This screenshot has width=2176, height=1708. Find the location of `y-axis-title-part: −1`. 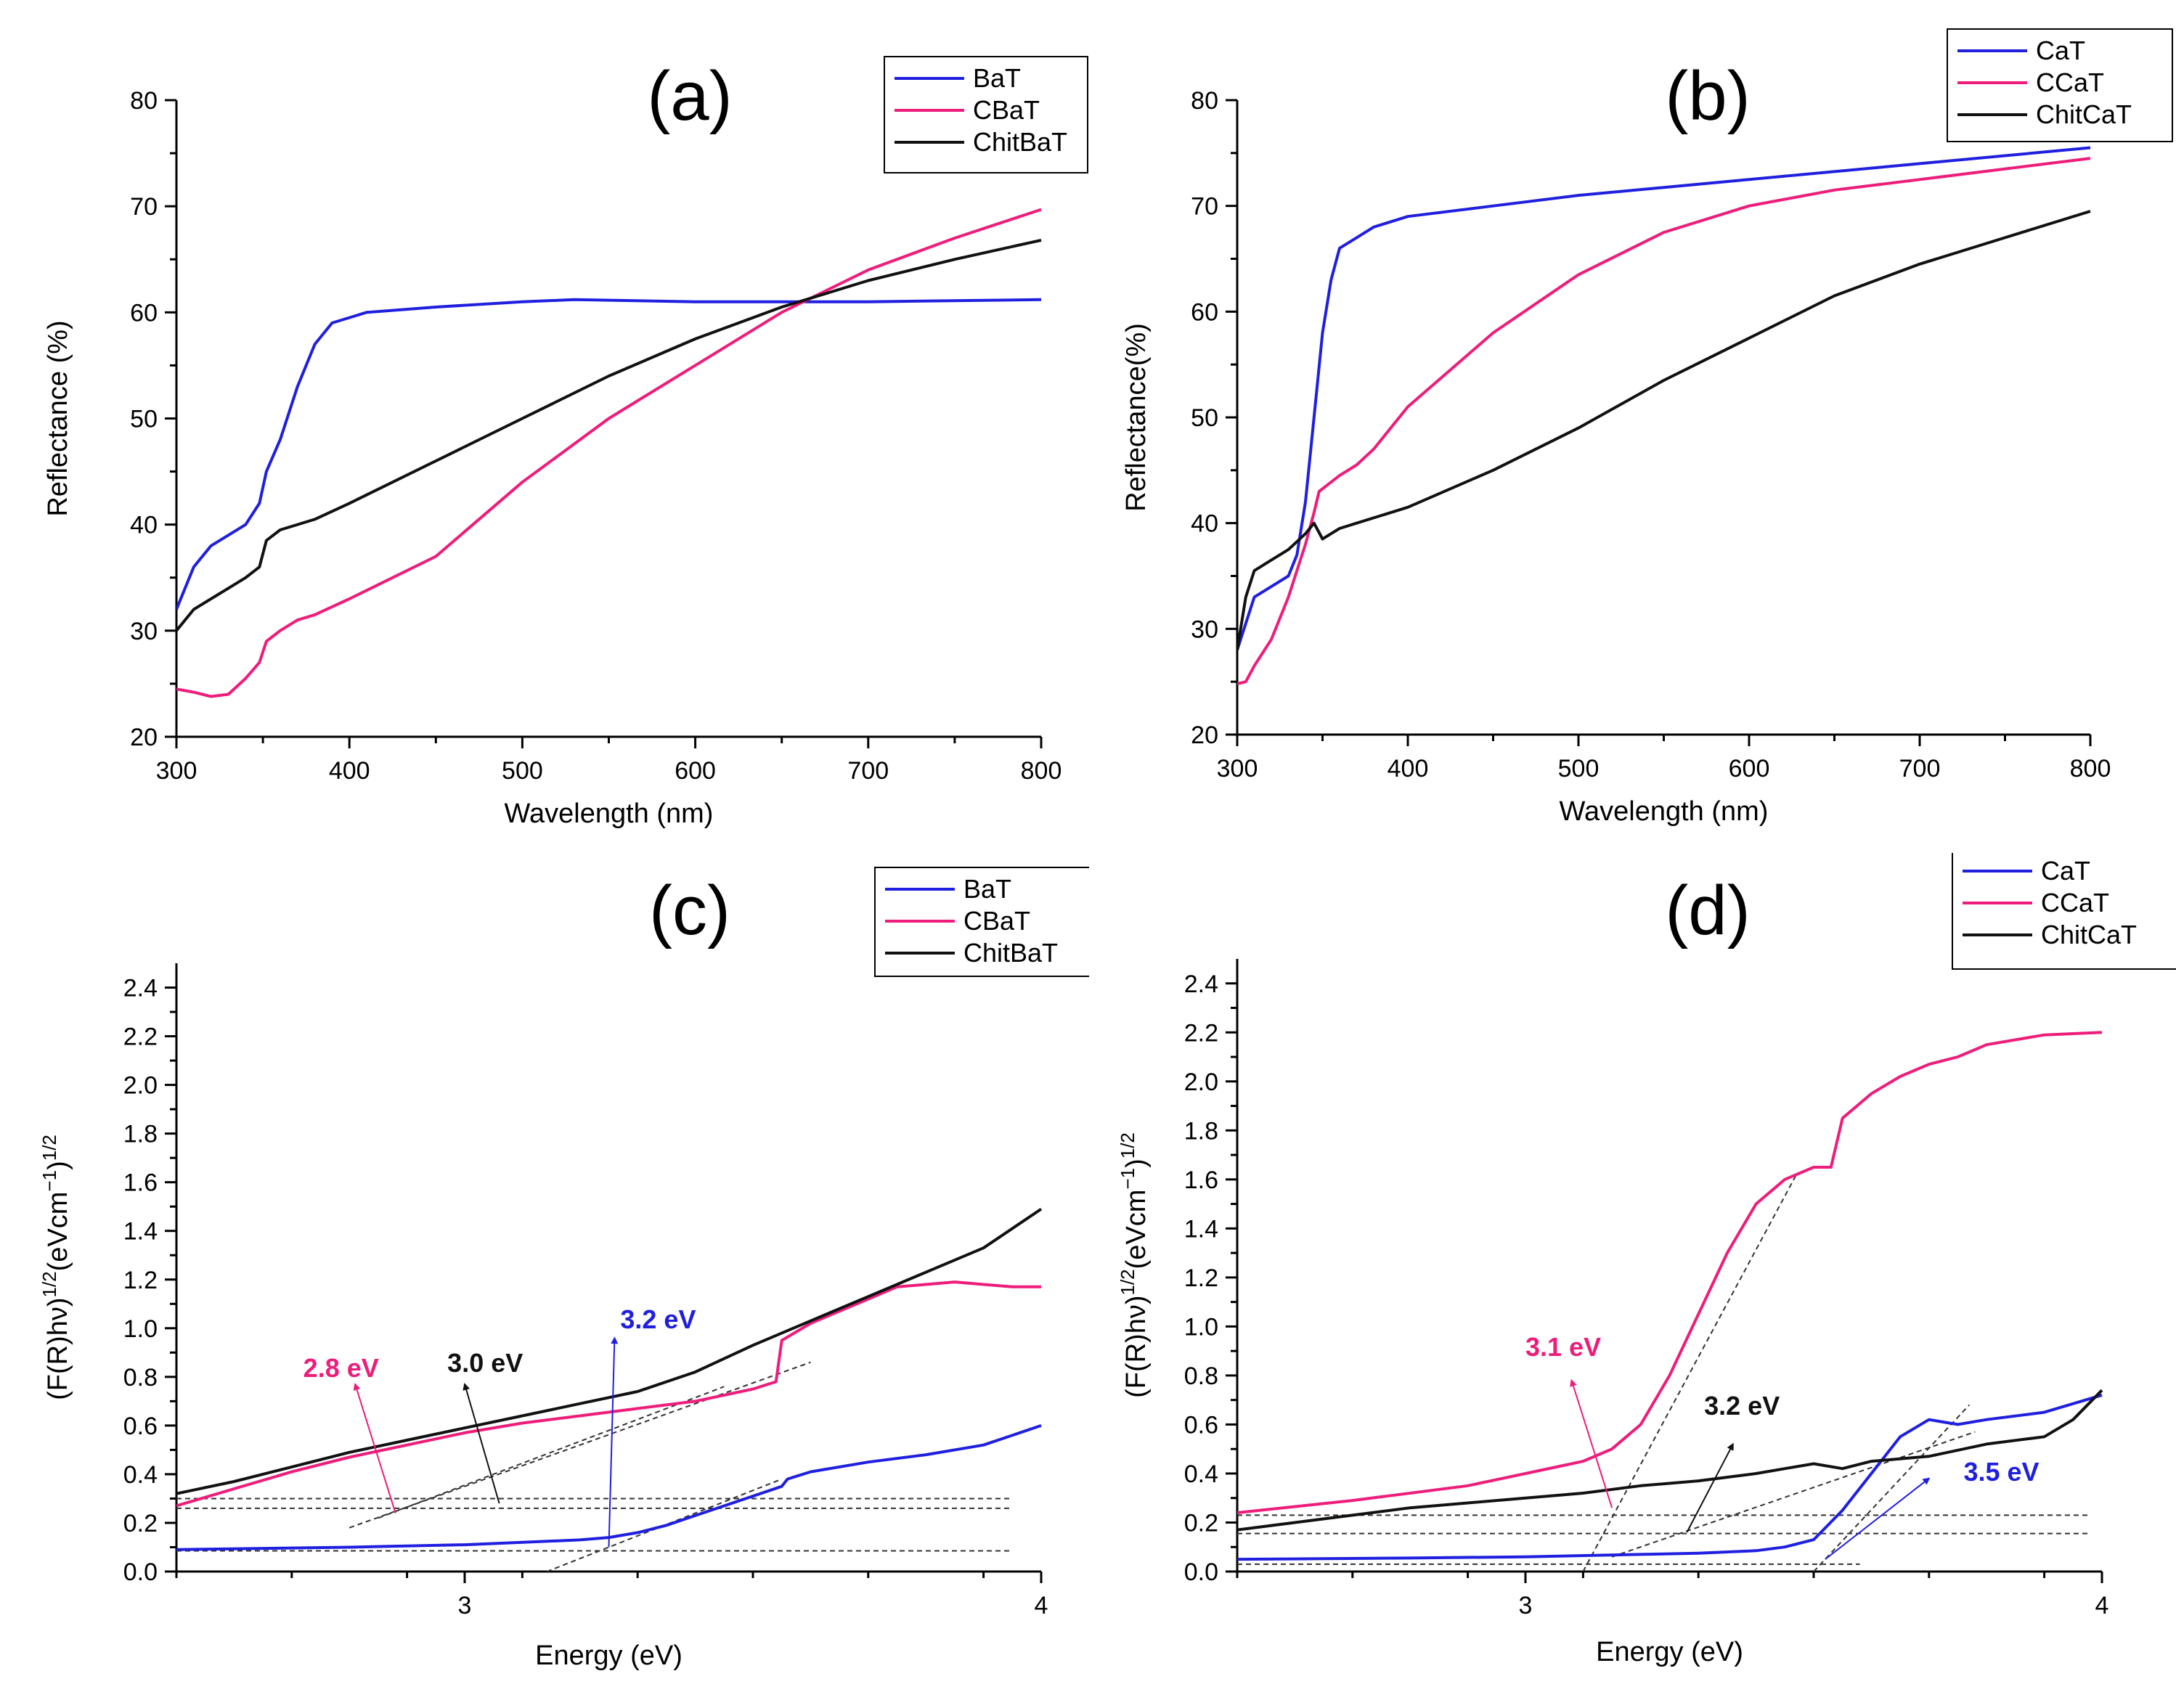

y-axis-title-part: −1 is located at coordinates (1127, 1179).